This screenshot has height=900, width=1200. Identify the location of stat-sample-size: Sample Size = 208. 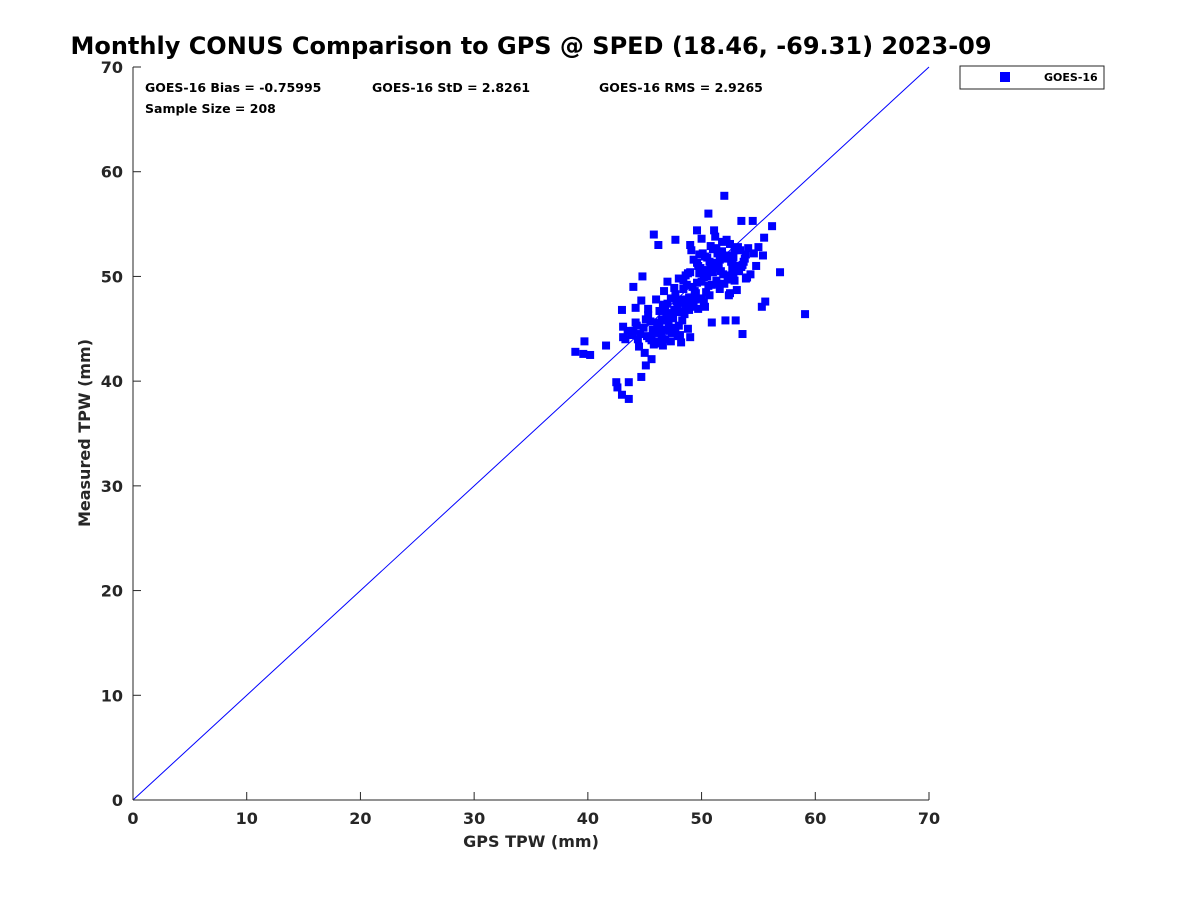
(210, 108).